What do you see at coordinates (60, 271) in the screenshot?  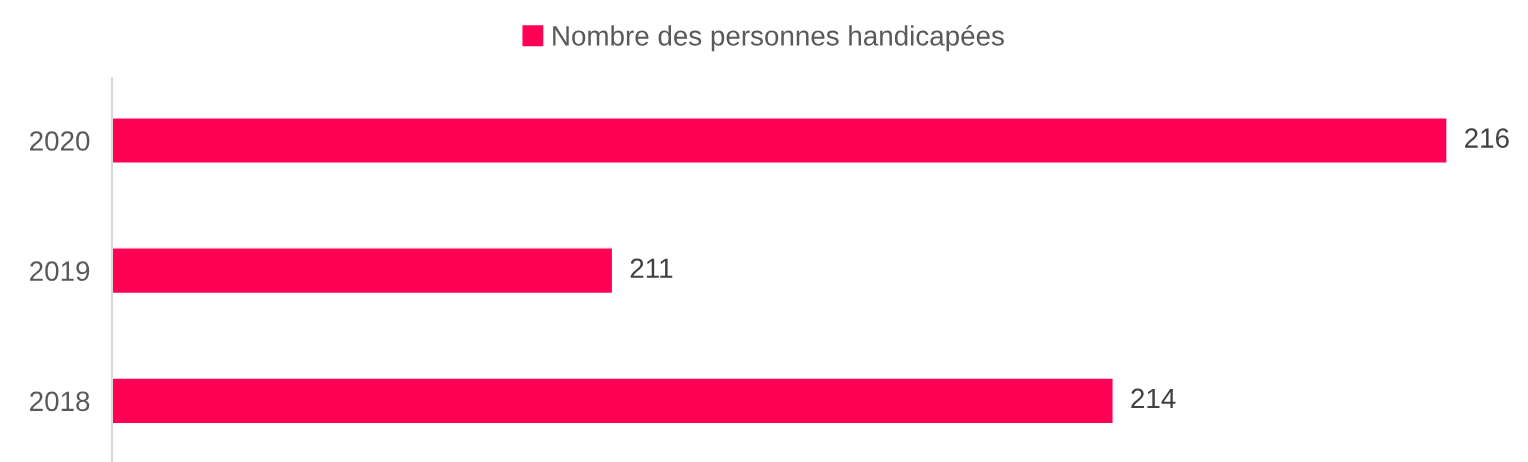 I see `y-tick-label: 2019` at bounding box center [60, 271].